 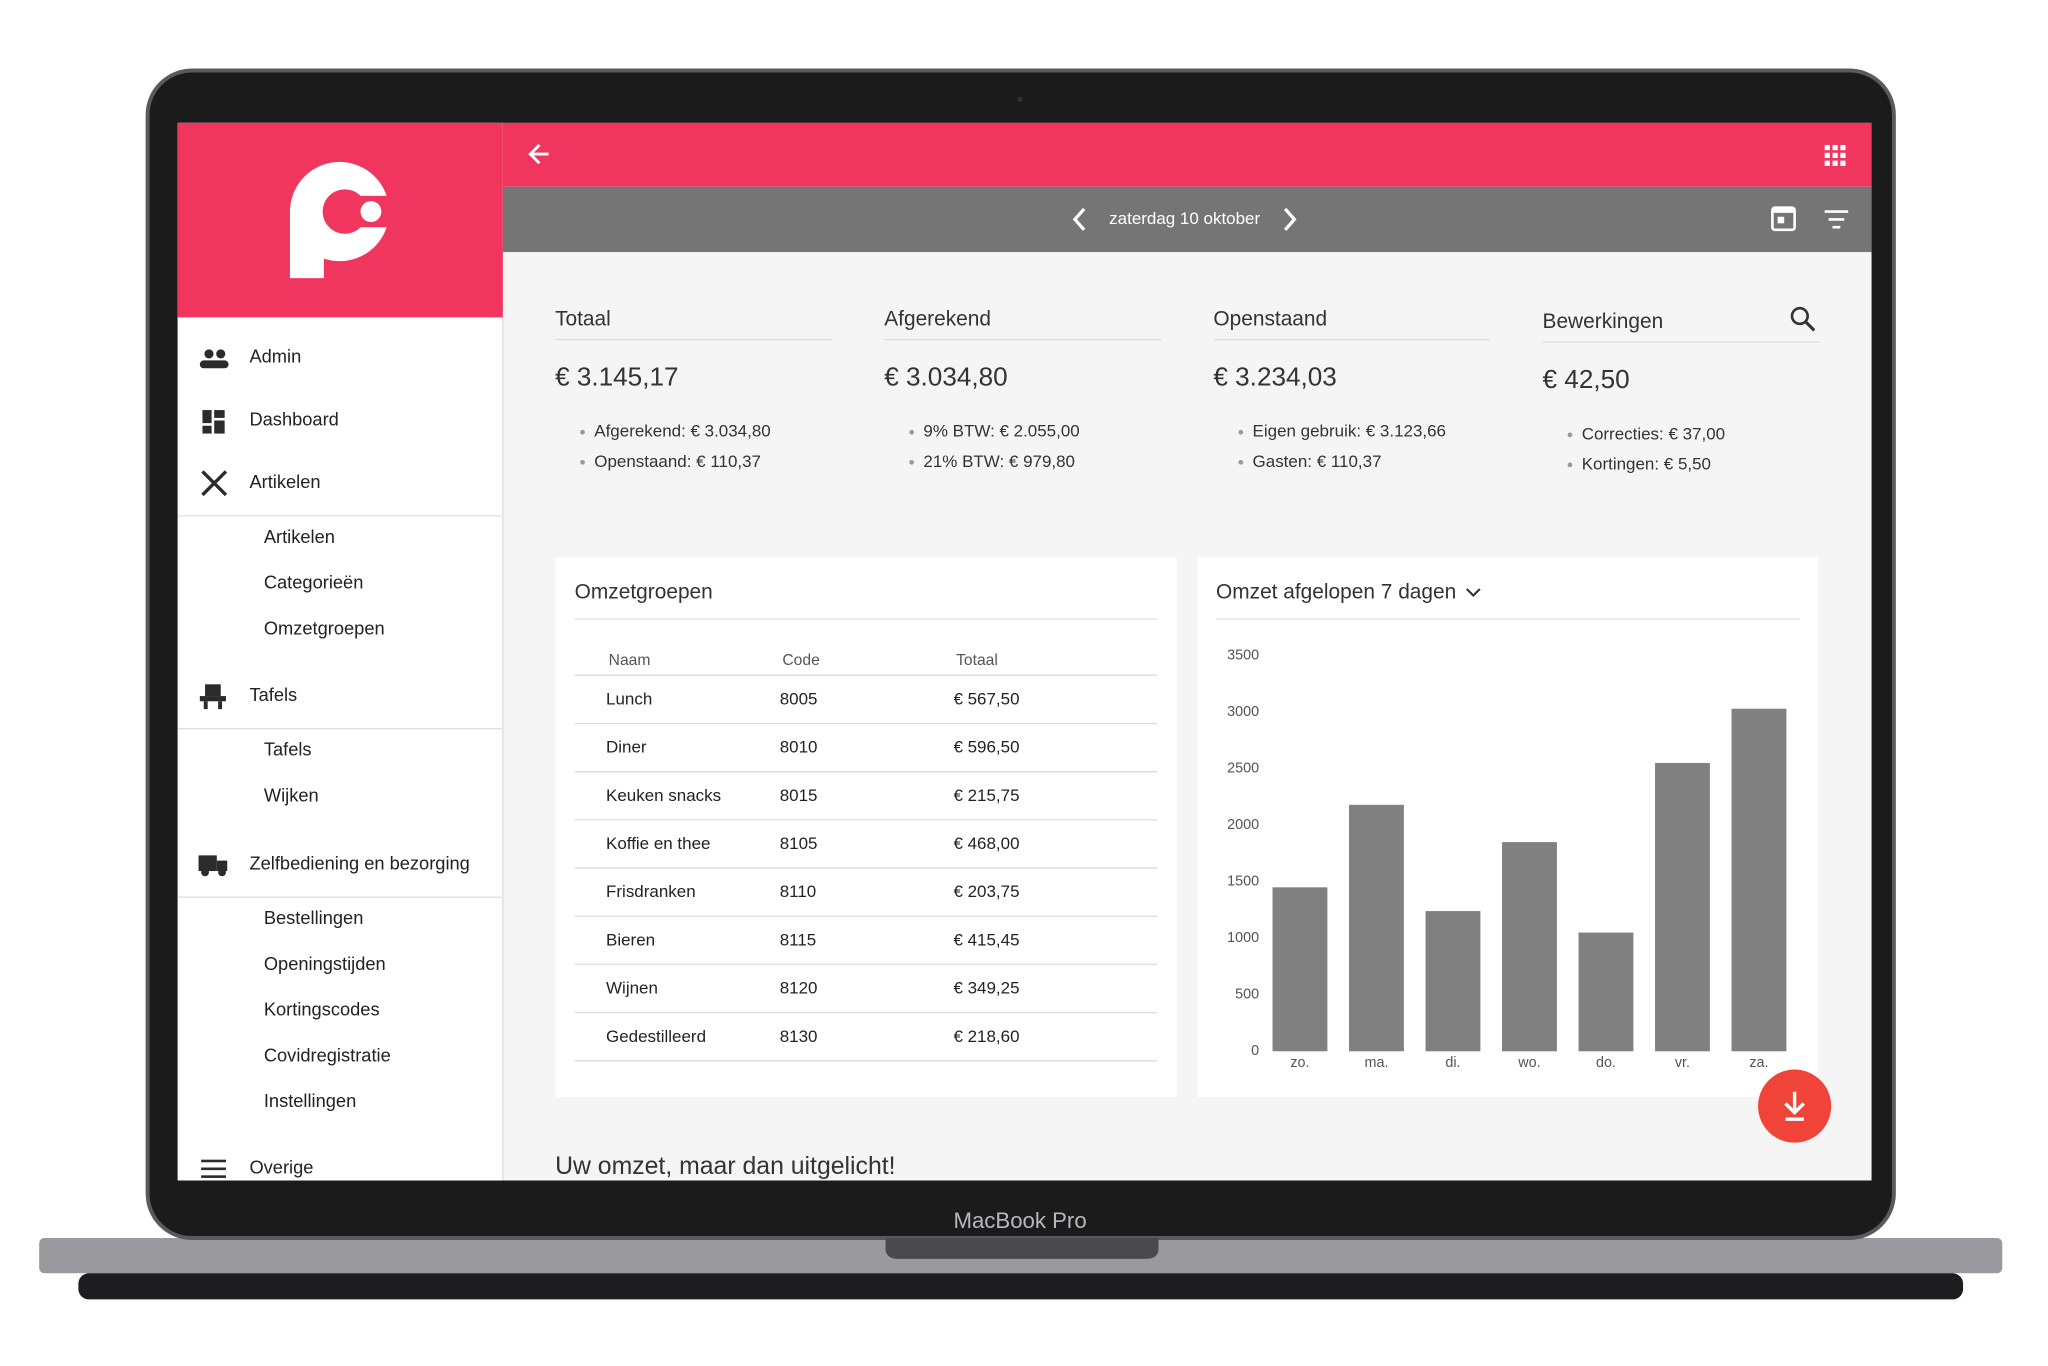 What do you see at coordinates (866, 827) in the screenshot?
I see `table-card` at bounding box center [866, 827].